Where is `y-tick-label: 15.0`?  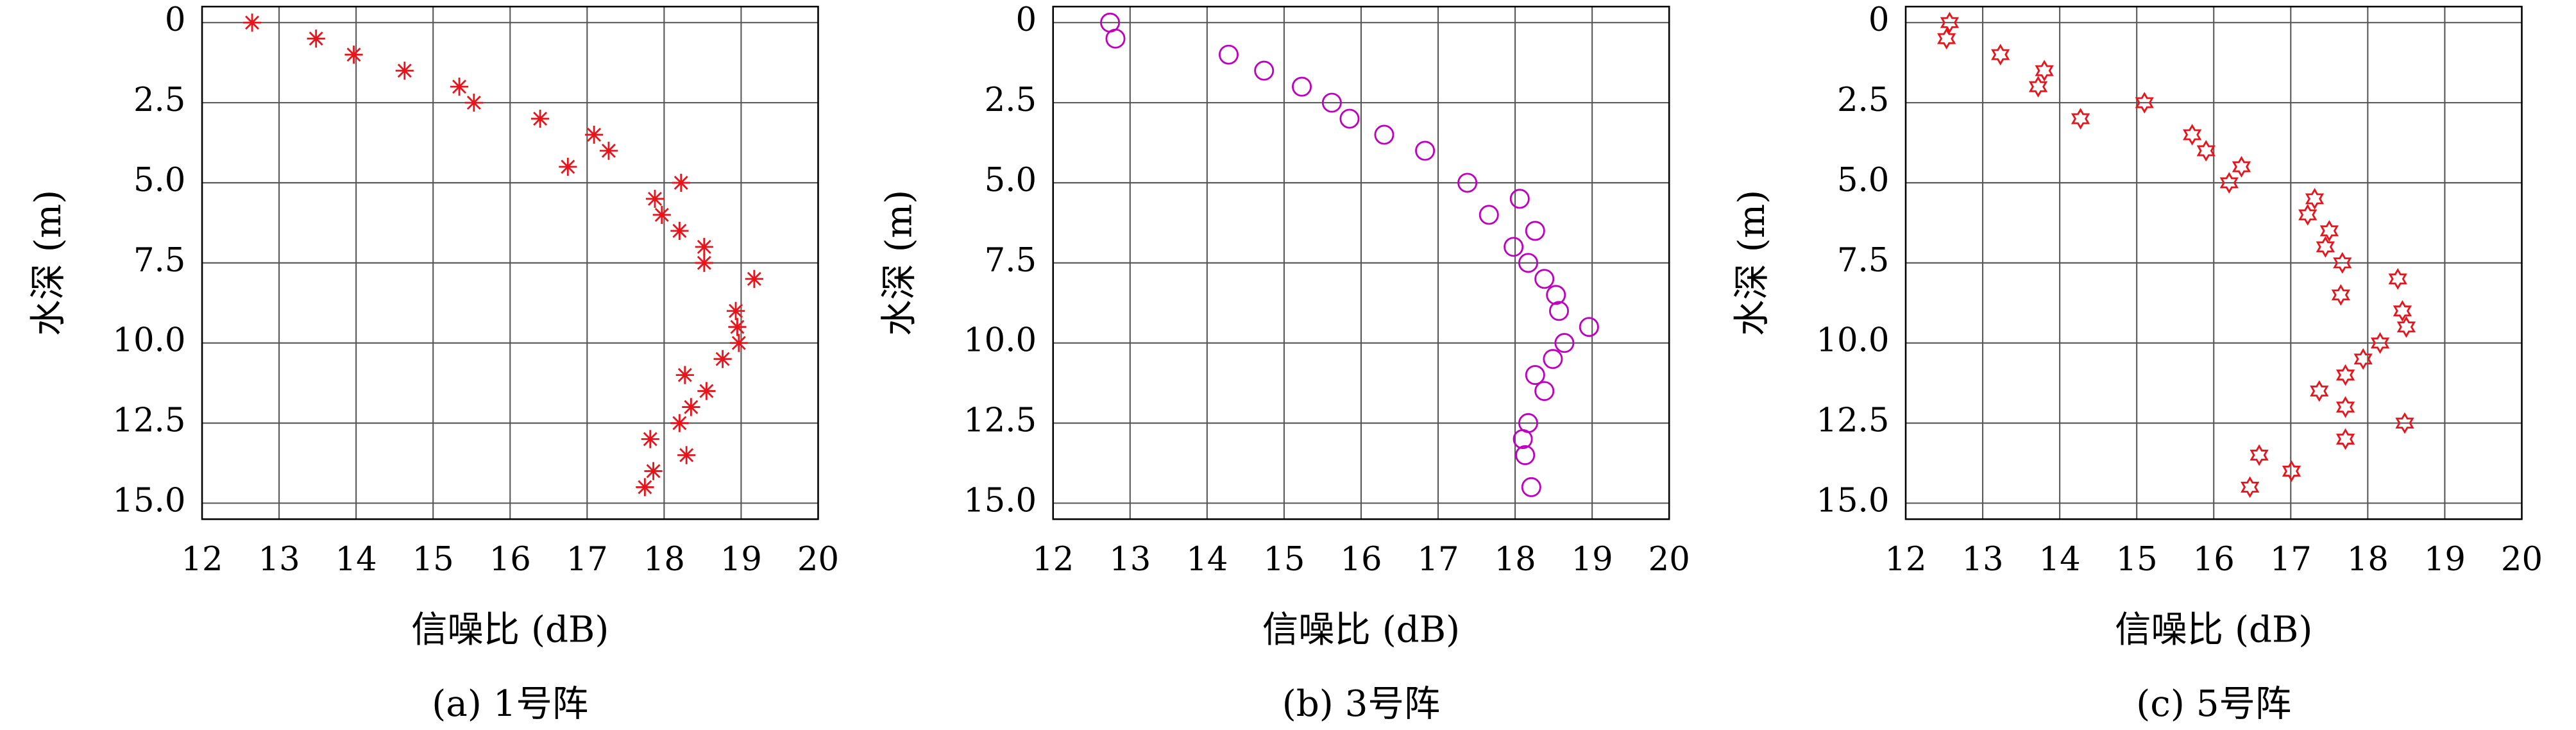 y-tick-label: 15.0 is located at coordinates (1000, 500).